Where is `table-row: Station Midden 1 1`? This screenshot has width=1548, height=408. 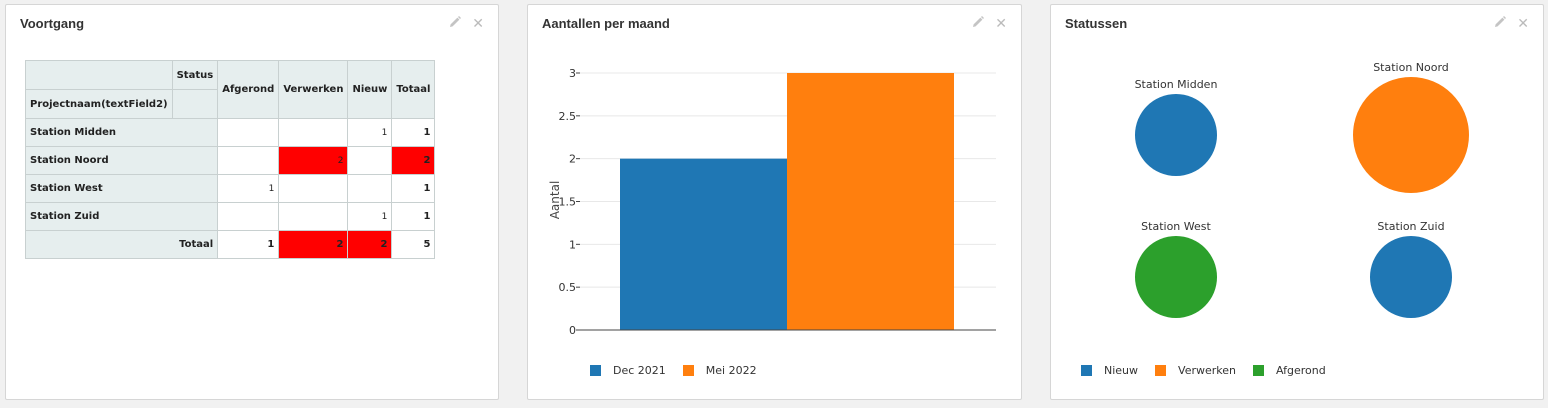 table-row: Station Midden 1 1 is located at coordinates (230, 132).